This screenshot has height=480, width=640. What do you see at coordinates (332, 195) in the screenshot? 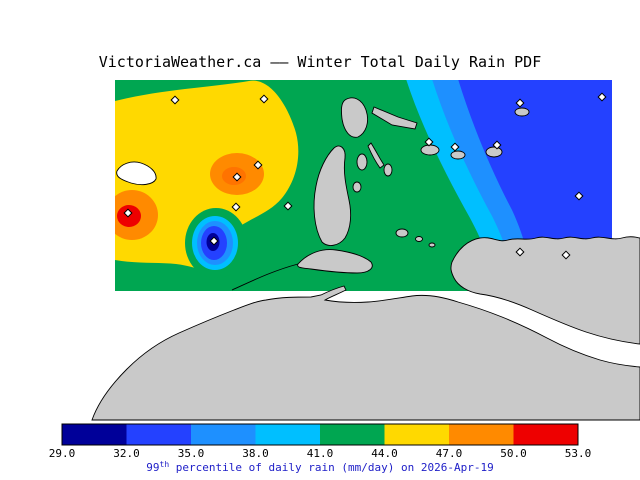
I see `land-saanich-peninsula` at bounding box center [332, 195].